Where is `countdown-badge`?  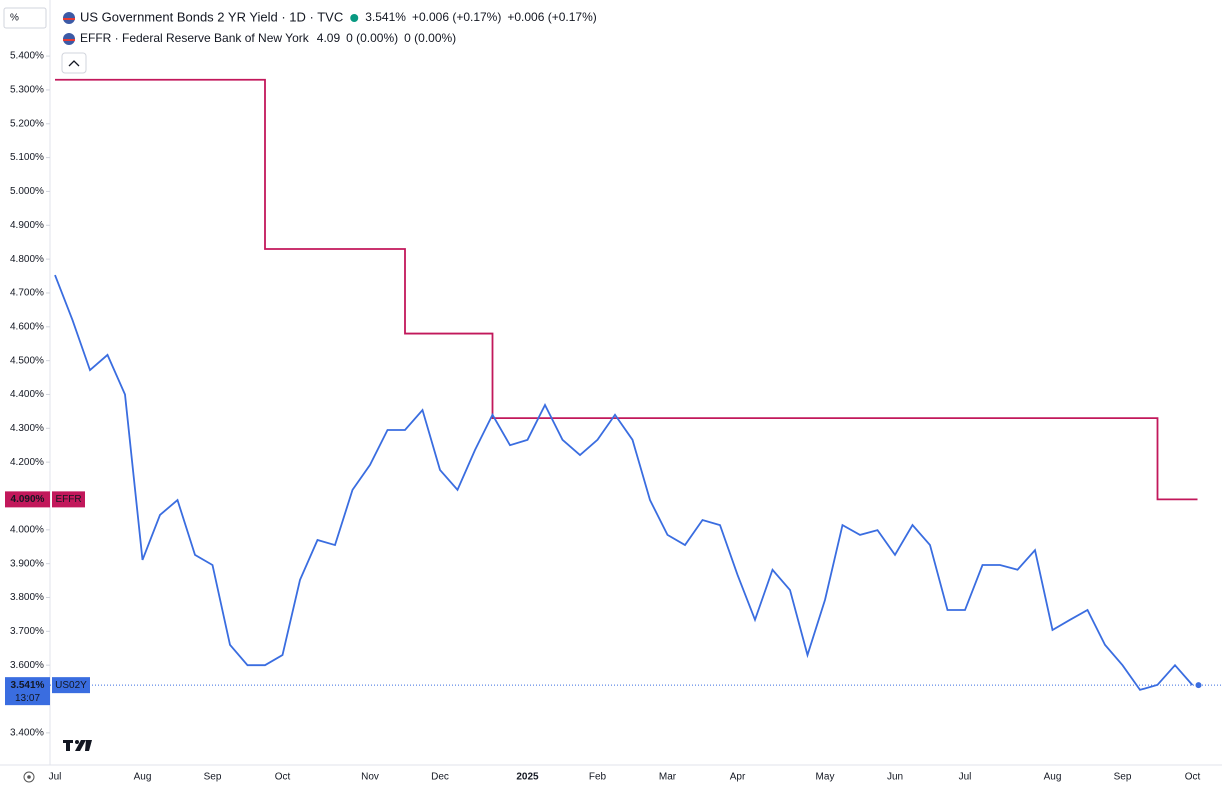 countdown-badge is located at coordinates (27, 698).